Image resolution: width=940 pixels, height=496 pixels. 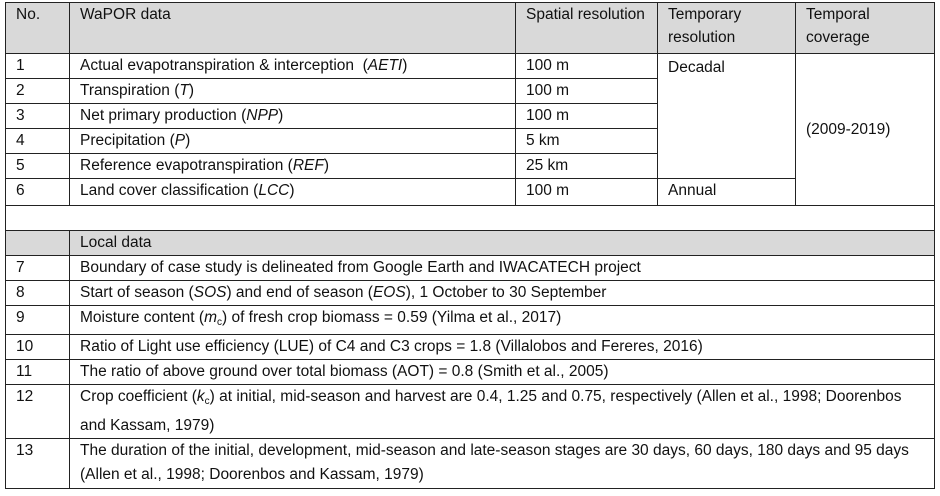 What do you see at coordinates (37, 141) in the screenshot?
I see `row-no: 4` at bounding box center [37, 141].